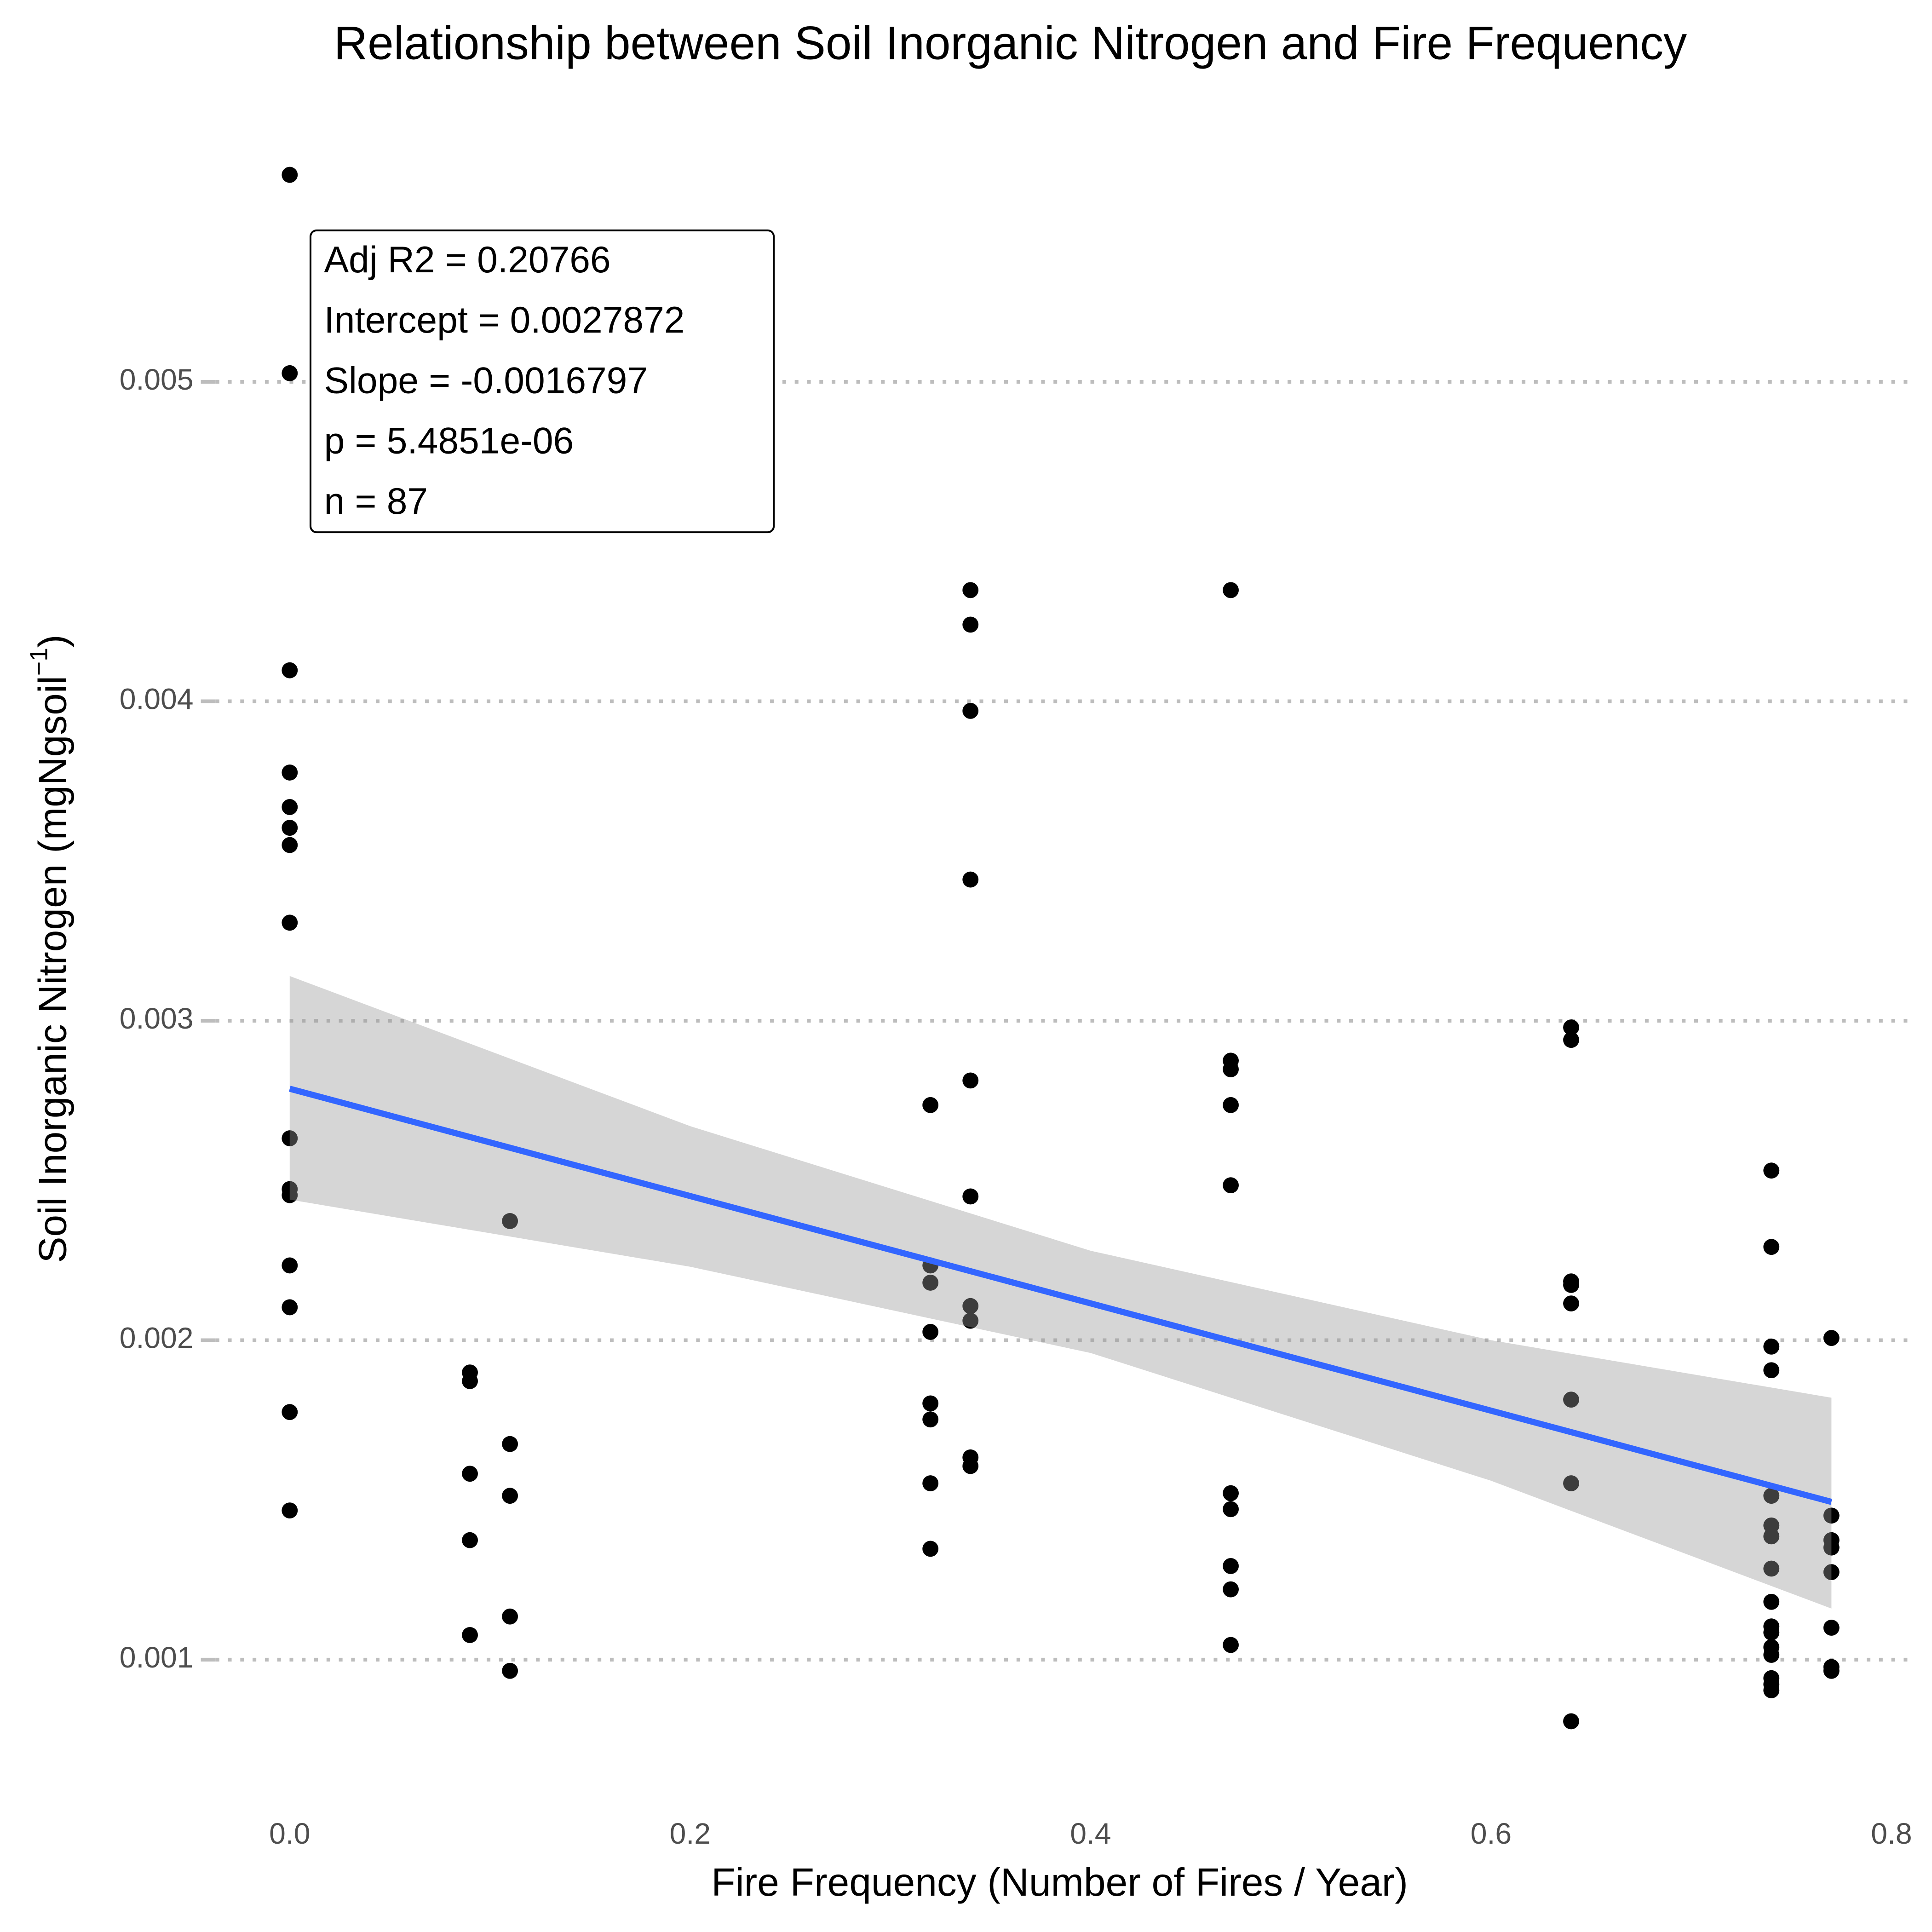 This screenshot has width=1932, height=1932. I want to click on y-tick-label: 0.004, so click(157, 699).